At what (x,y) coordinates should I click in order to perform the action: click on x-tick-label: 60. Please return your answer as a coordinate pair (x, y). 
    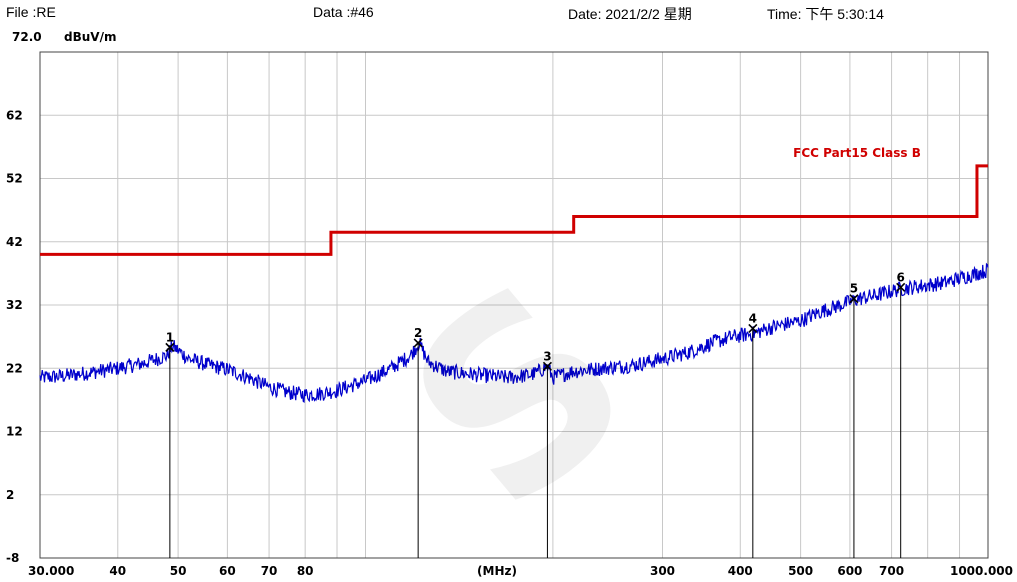
    Looking at the image, I should click on (227, 571).